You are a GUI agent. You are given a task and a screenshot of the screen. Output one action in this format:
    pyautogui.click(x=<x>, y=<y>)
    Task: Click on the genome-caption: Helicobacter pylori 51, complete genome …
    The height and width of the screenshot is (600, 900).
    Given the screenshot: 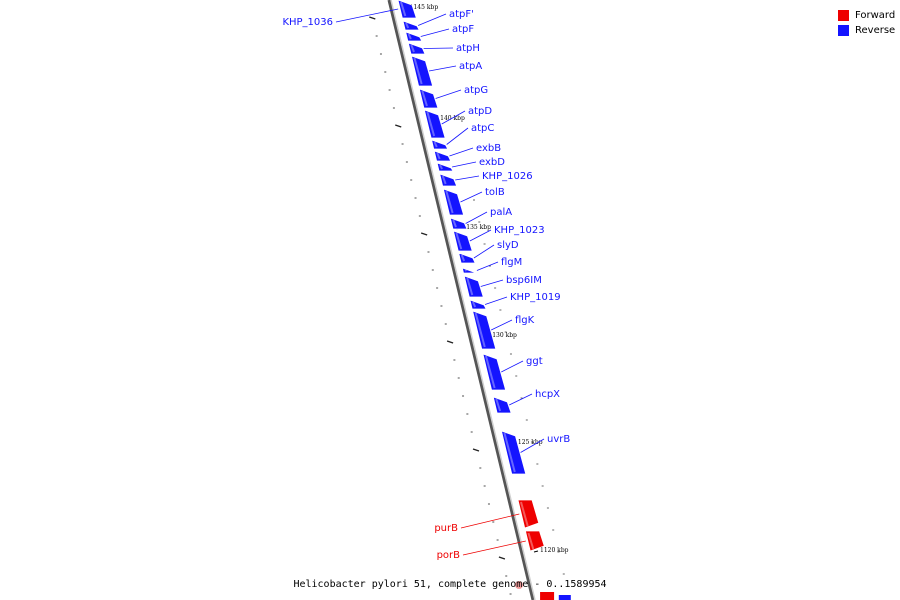 What is the action you would take?
    pyautogui.click(x=450, y=584)
    